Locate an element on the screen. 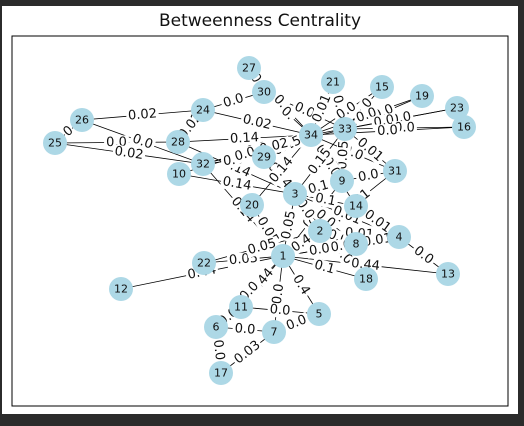  node-31: 31 is located at coordinates (395, 171).